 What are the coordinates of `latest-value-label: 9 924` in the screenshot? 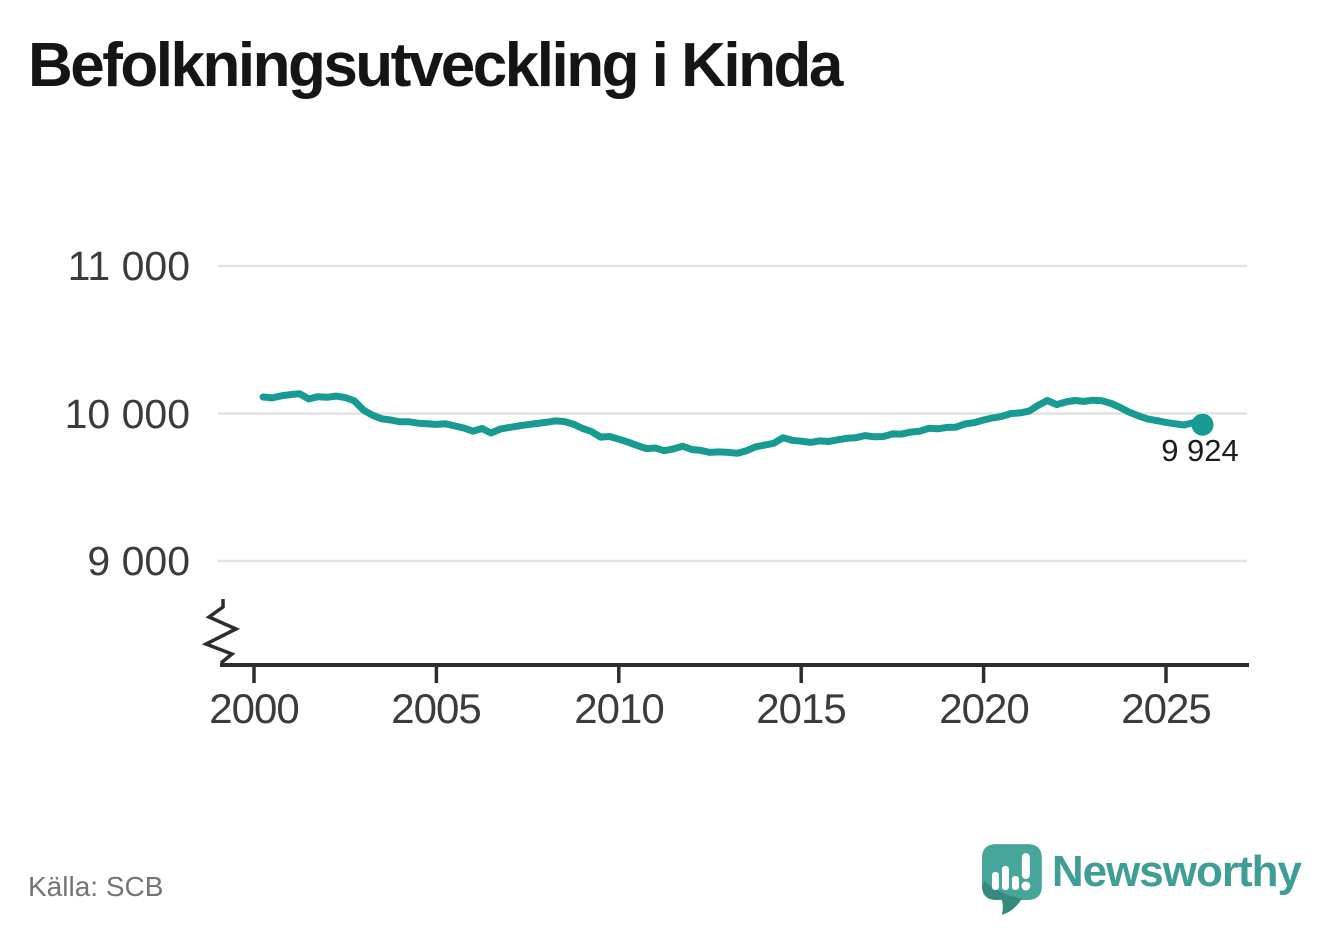 It's located at (1200, 450).